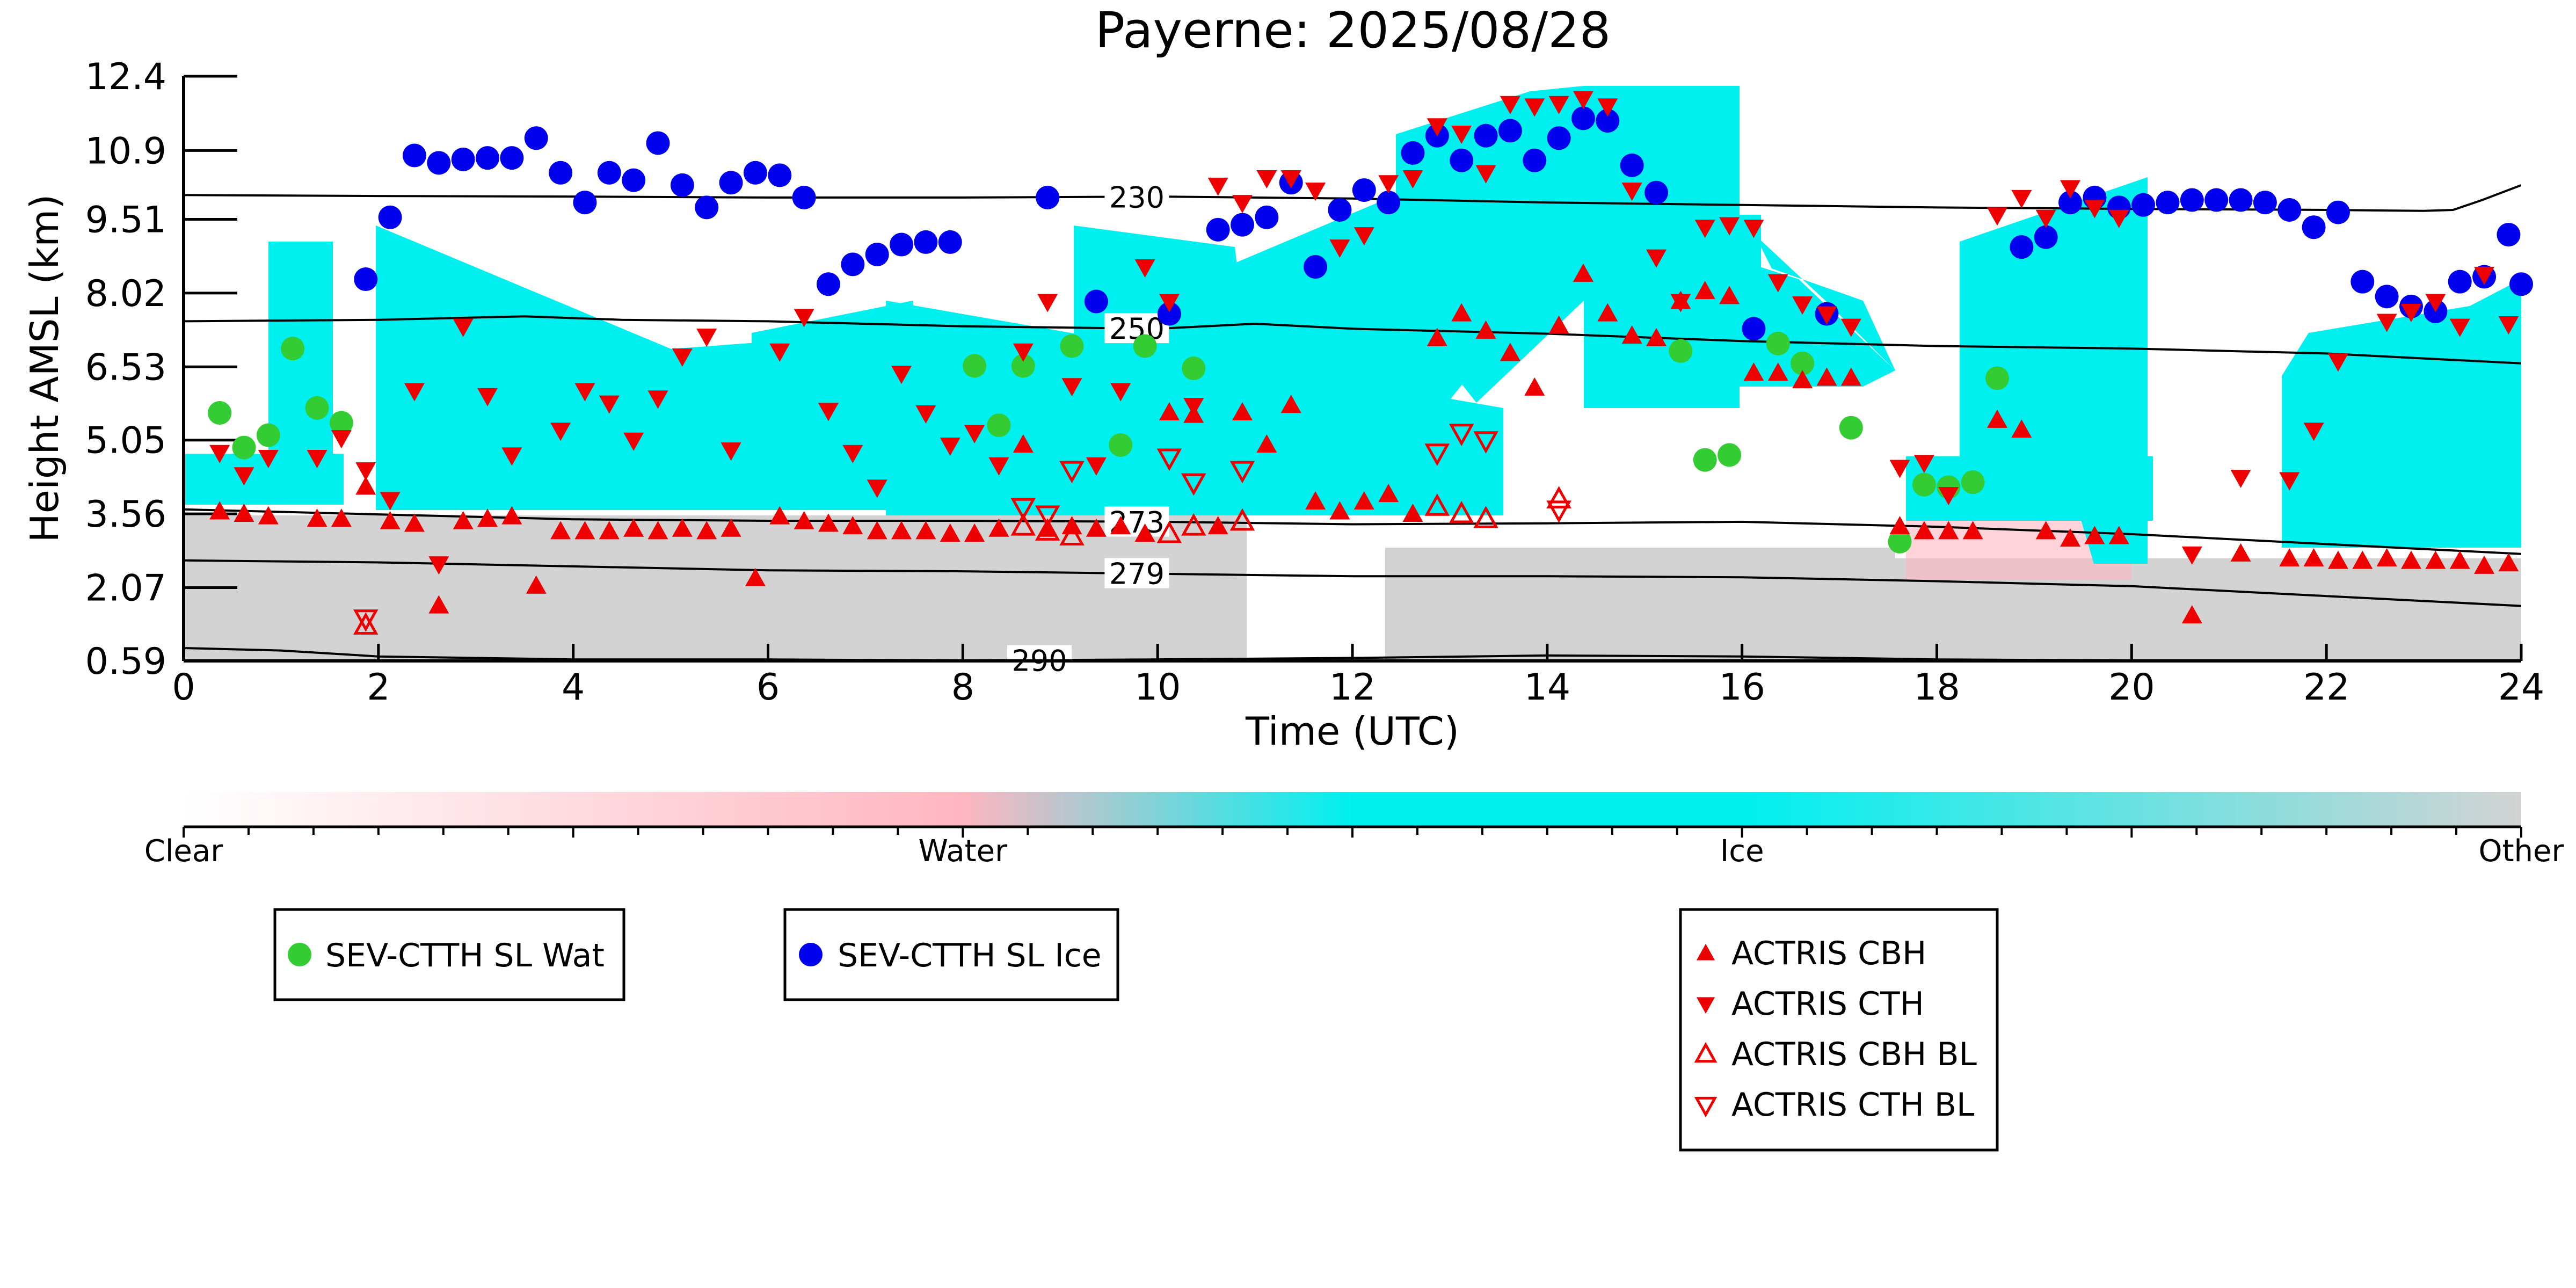  I want to click on x-axis: 0 2 4 6 8 10 12 14 16 18 20 22 24, so click(1358, 676).